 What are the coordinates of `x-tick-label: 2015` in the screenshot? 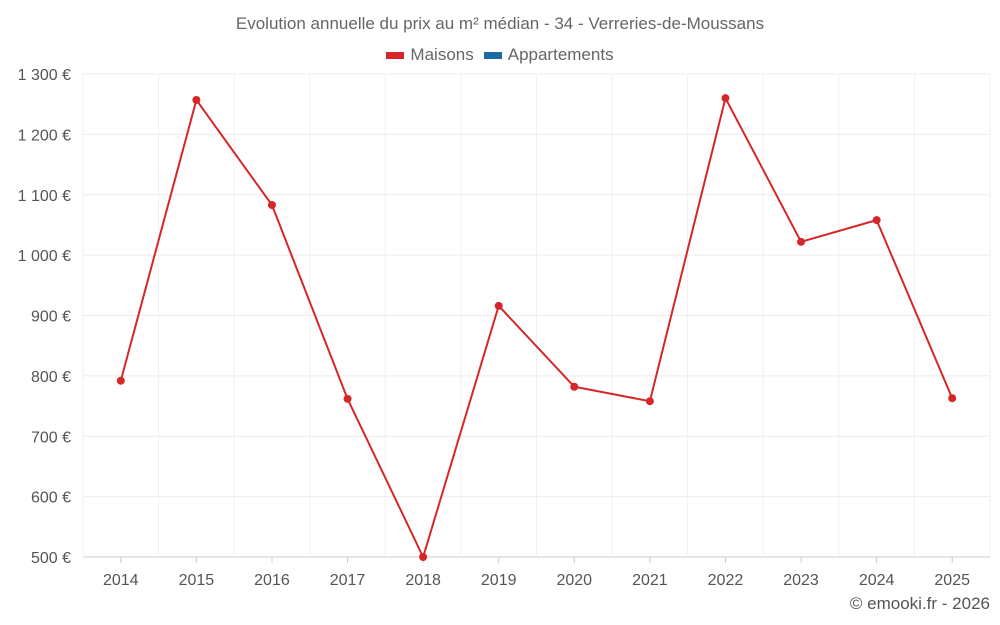 It's located at (197, 580).